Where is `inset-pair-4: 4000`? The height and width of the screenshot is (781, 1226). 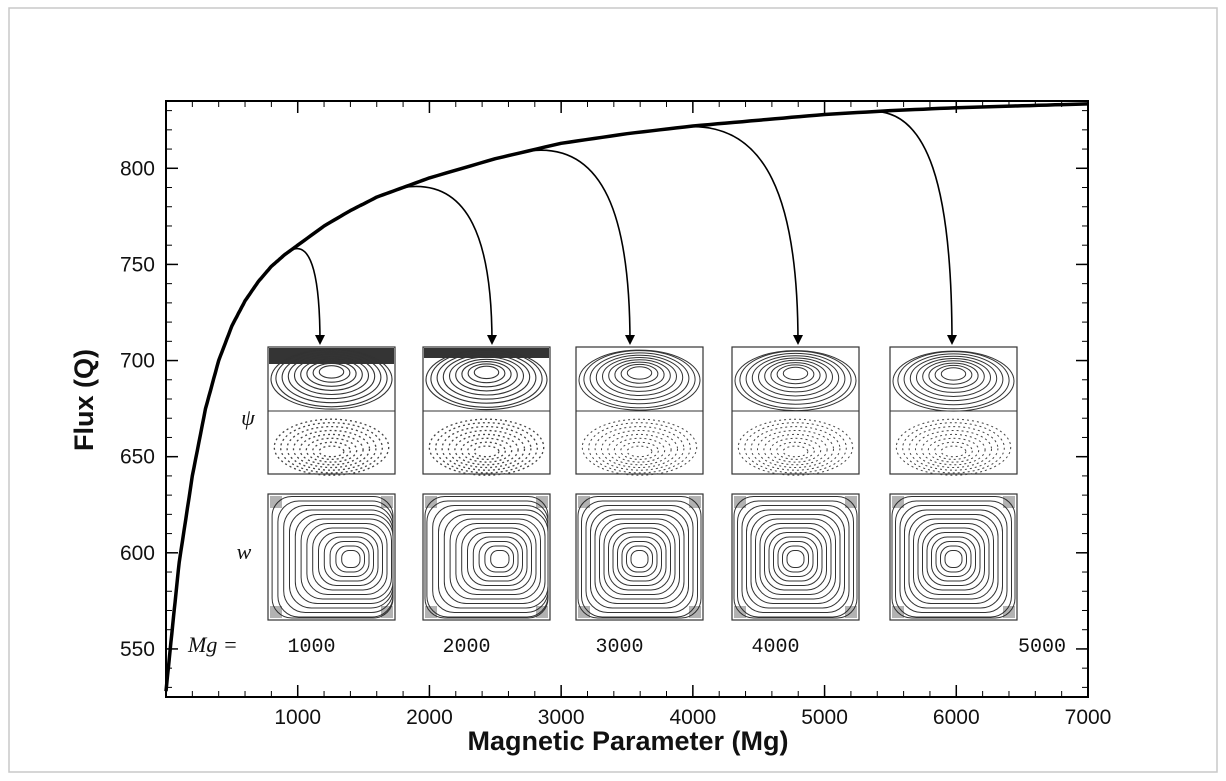 inset-pair-4: 4000 is located at coordinates (795, 502).